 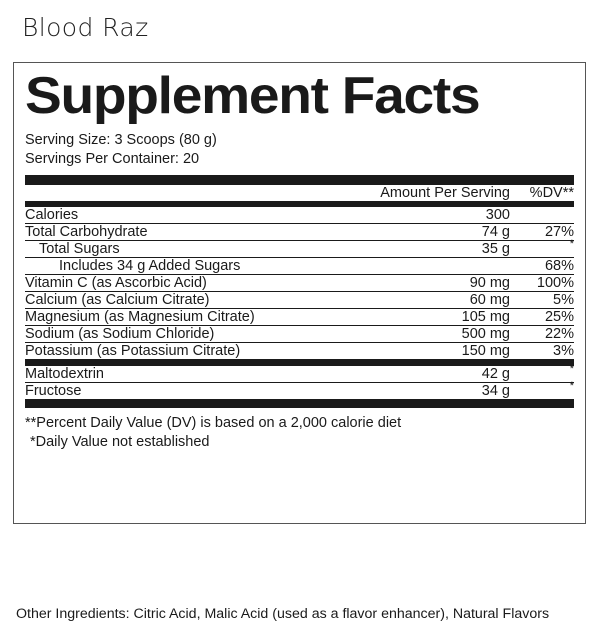 What do you see at coordinates (455, 249) in the screenshot?
I see `nutrient-amount: 35 g` at bounding box center [455, 249].